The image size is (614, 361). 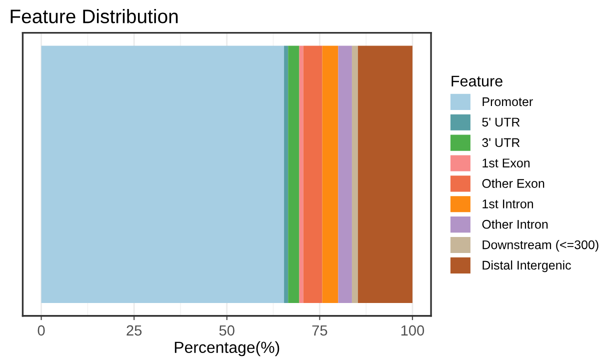 What do you see at coordinates (506, 163) in the screenshot?
I see `legend-label: 1st Exon` at bounding box center [506, 163].